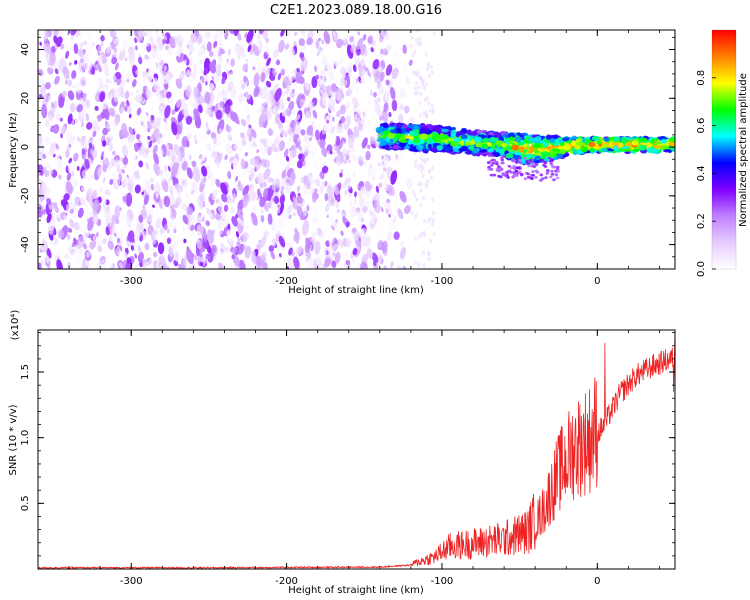 The height and width of the screenshot is (600, 750). I want to click on spectrogram-y-tick-label: 20, so click(25, 98).